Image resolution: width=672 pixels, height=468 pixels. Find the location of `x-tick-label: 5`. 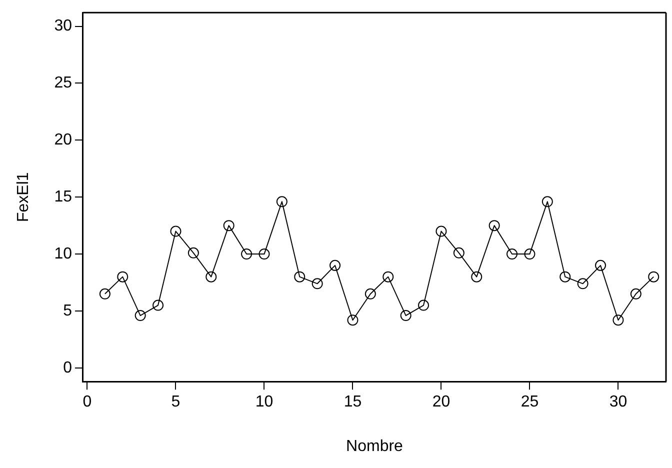

x-tick-label: 5 is located at coordinates (175, 402).